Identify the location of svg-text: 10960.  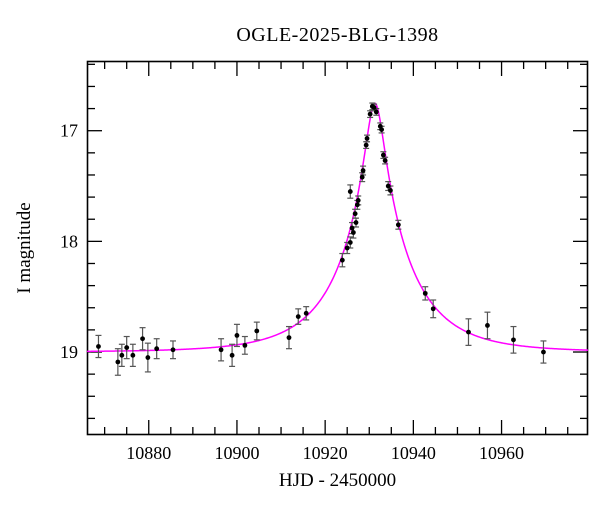
(501, 453).